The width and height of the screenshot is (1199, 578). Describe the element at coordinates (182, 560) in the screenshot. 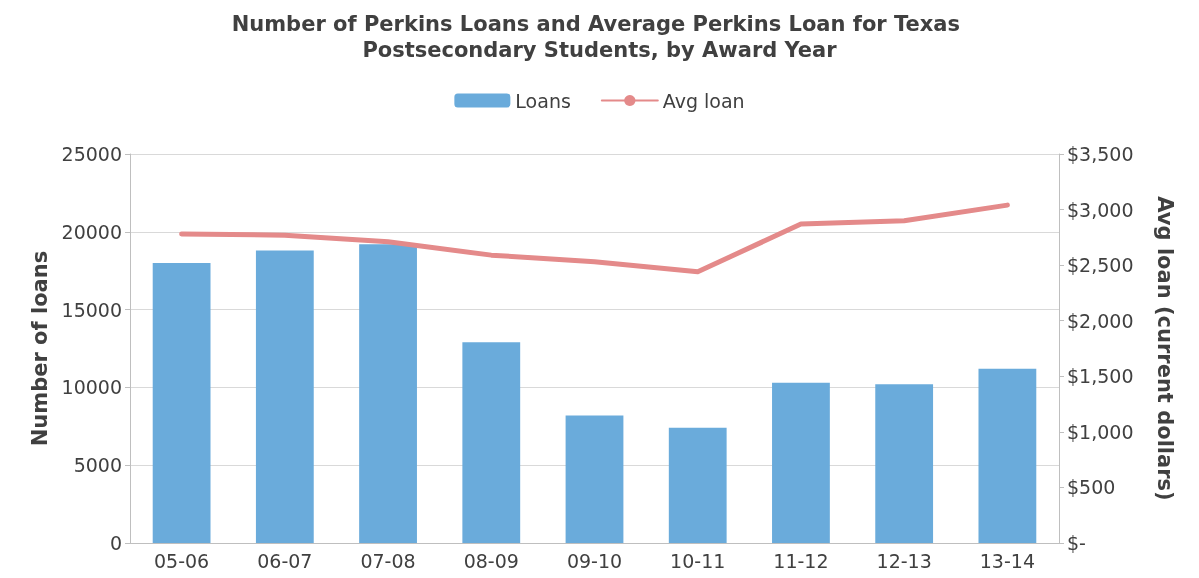

I see `x-tick-label: 05-06` at that location.